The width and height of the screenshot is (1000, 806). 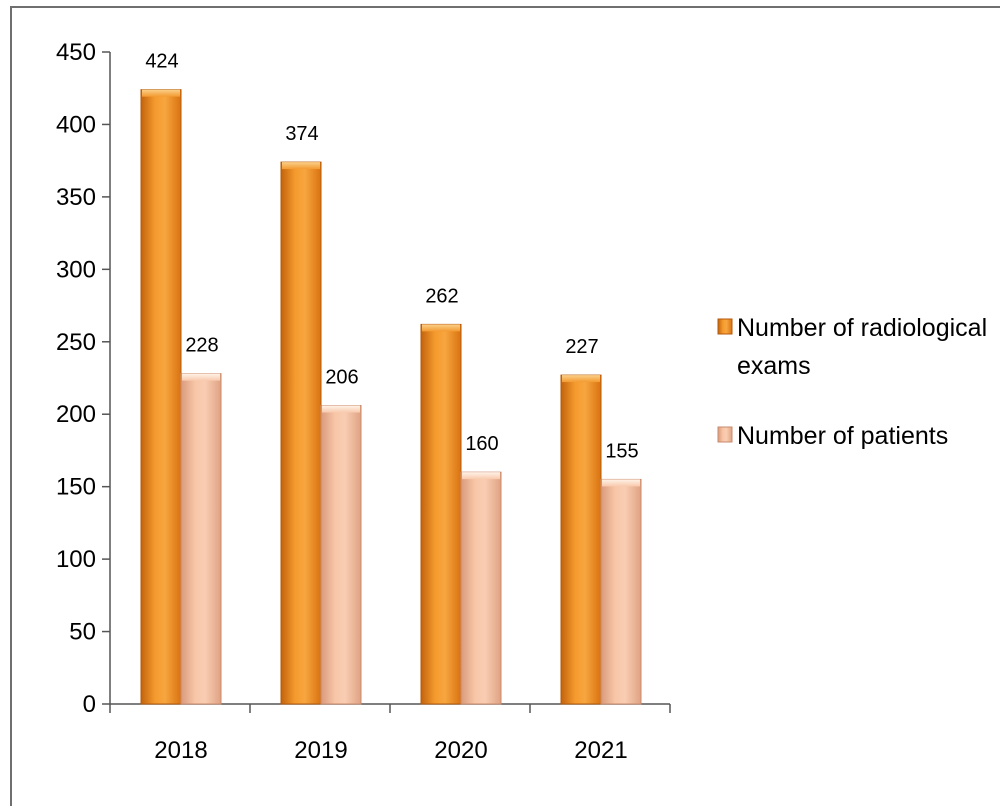 I want to click on data-label: 228, so click(x=201, y=346).